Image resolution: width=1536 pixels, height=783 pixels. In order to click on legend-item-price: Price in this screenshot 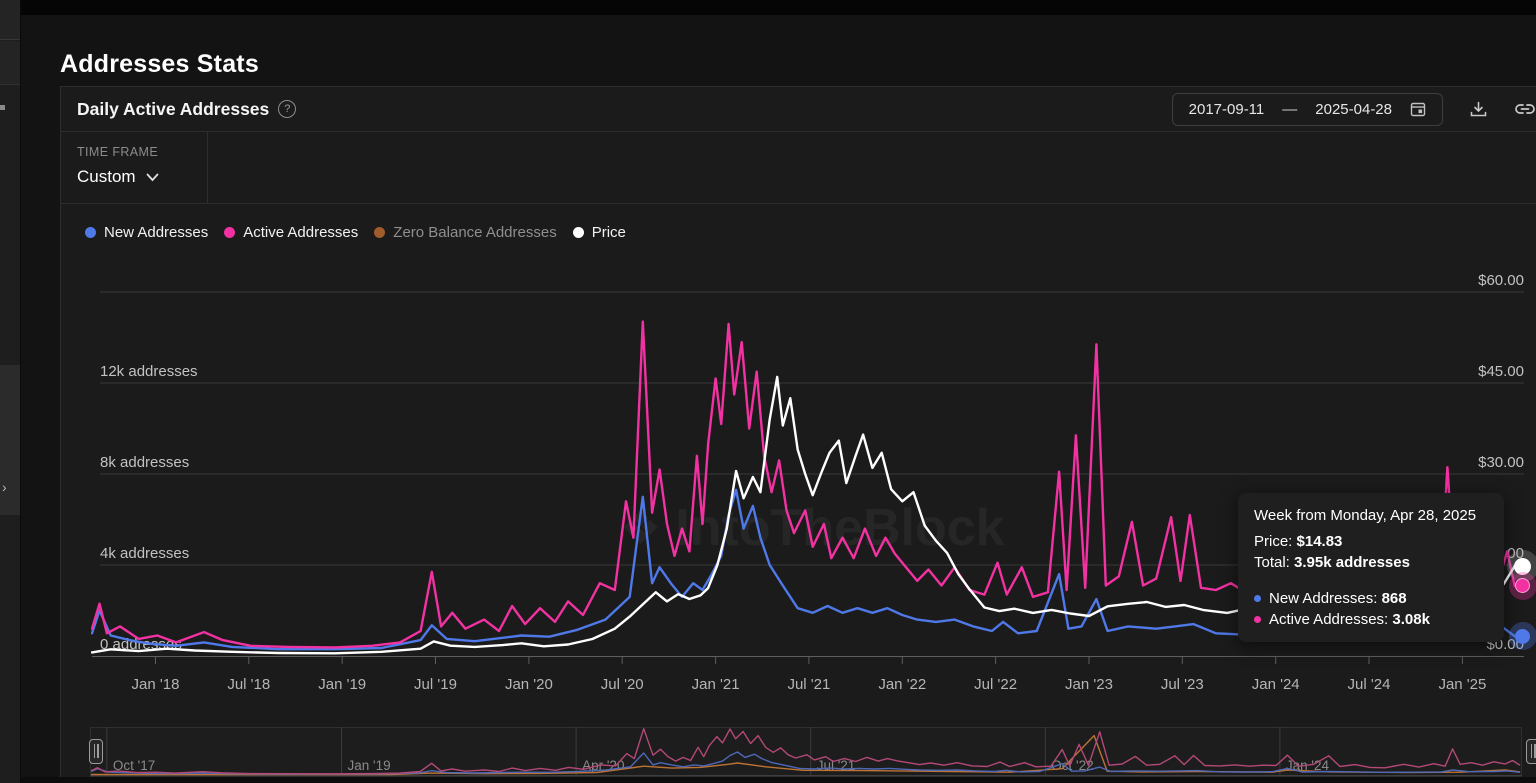, I will do `click(599, 232)`.